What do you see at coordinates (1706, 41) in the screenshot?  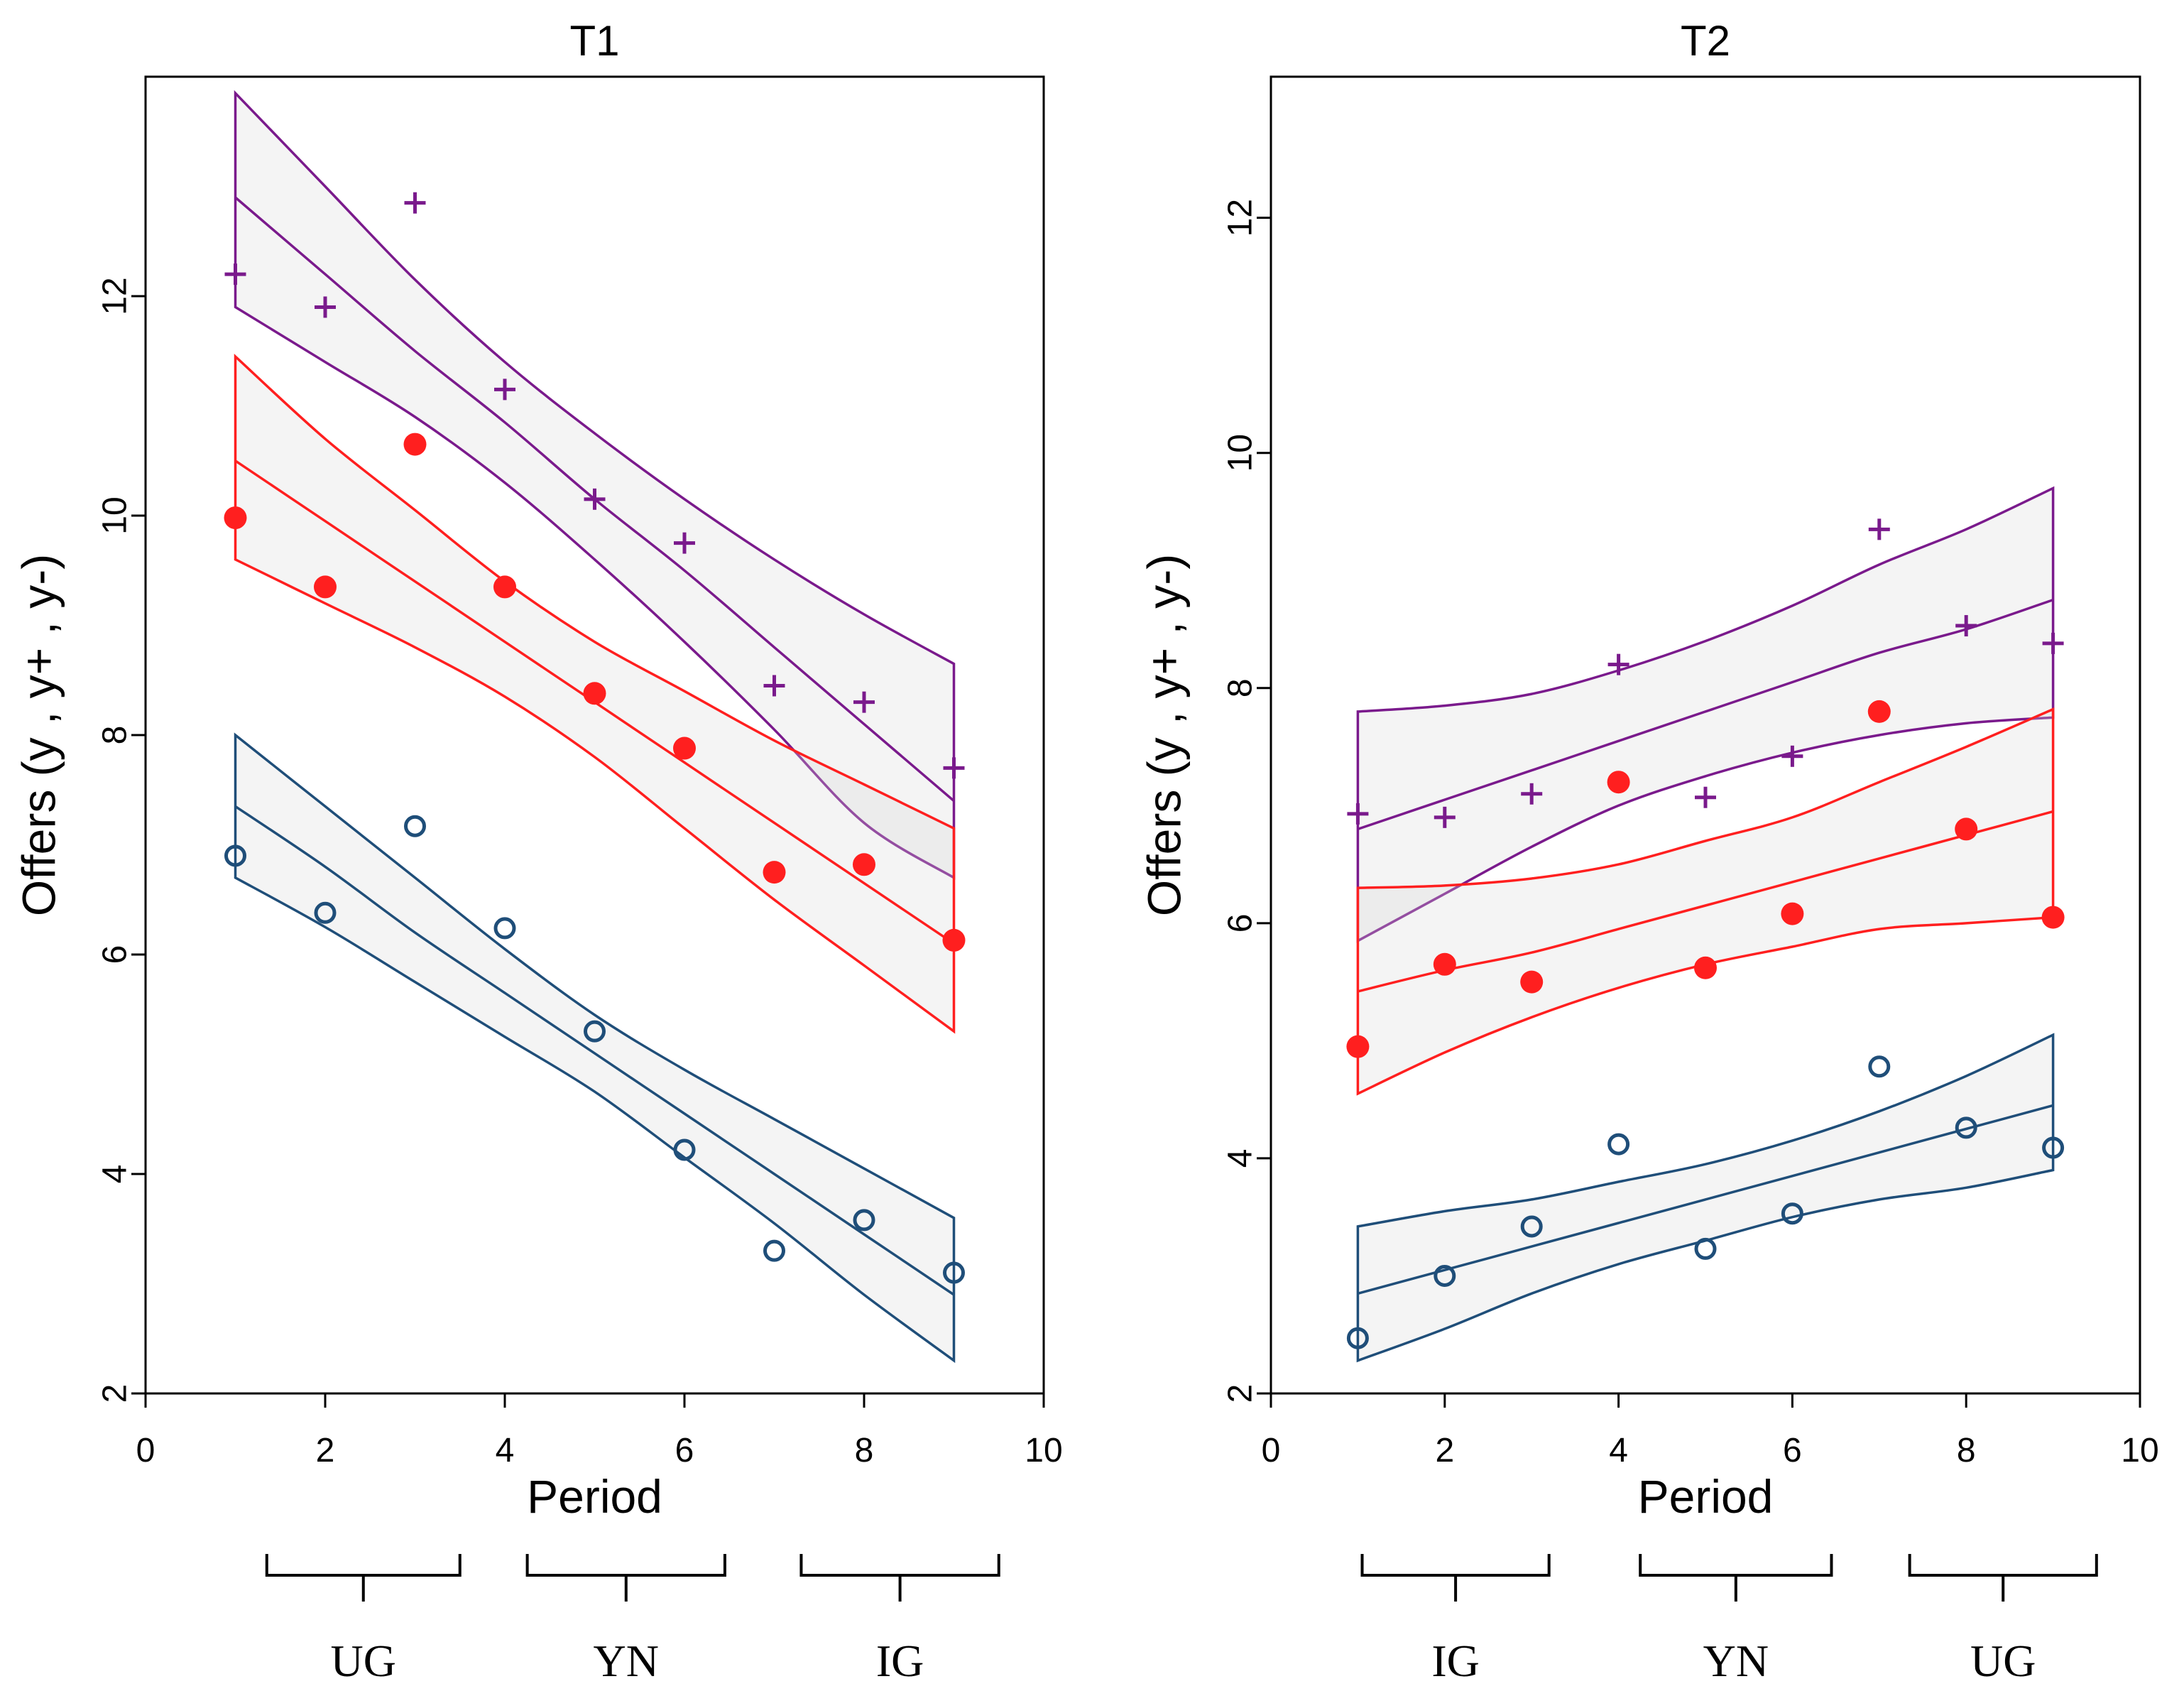 I see `panel-title: T2` at bounding box center [1706, 41].